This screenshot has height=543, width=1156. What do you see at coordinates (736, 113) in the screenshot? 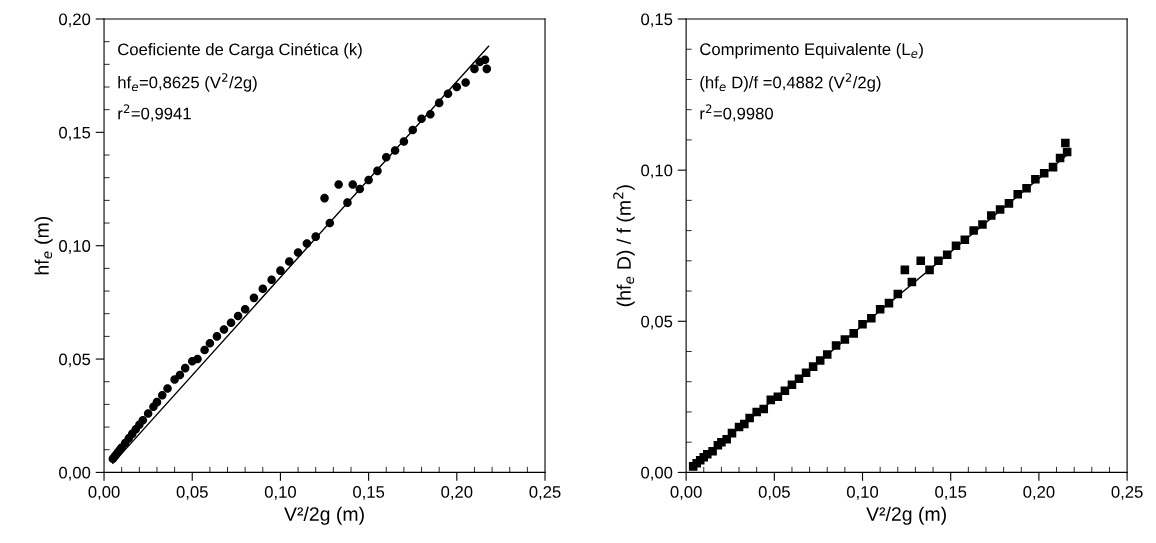
I see `annotation: r$^{2}$=0,9980` at bounding box center [736, 113].